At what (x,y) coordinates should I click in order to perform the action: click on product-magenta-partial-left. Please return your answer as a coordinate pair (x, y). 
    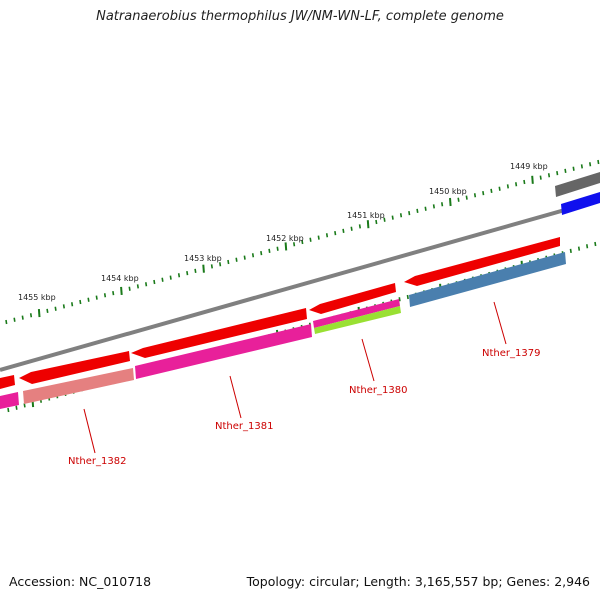
    Looking at the image, I should click on (9, 400).